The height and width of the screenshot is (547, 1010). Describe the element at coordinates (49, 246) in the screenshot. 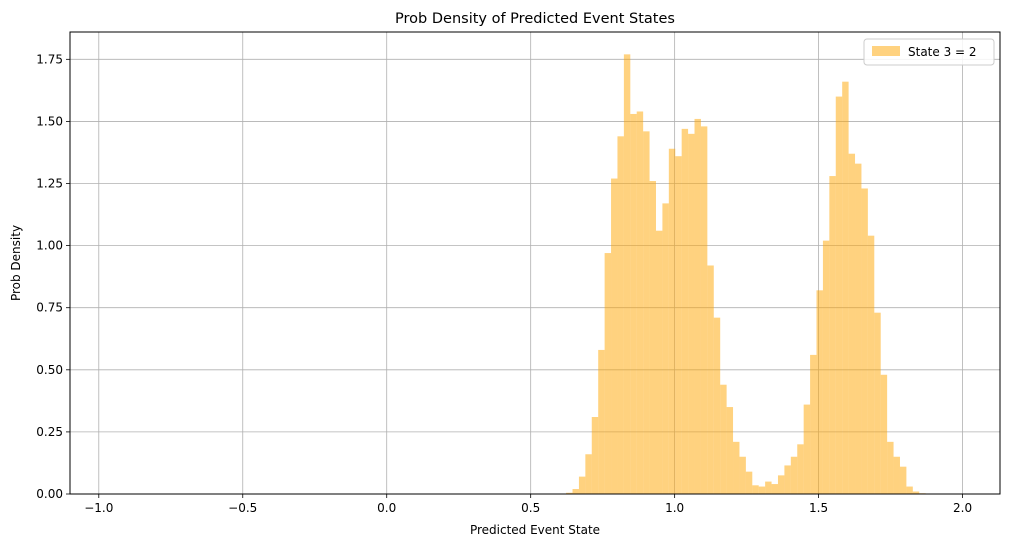

I see `y-tick-label: 1.00` at that location.